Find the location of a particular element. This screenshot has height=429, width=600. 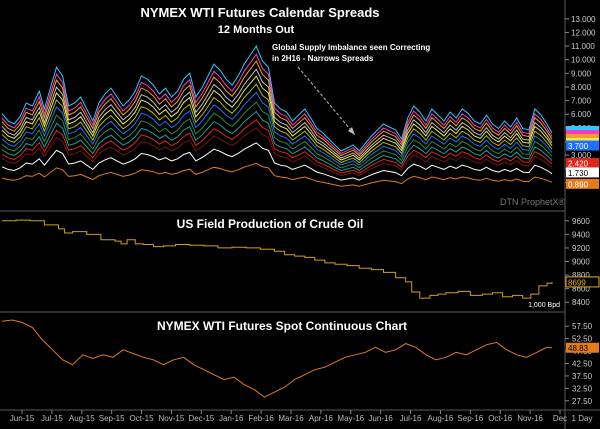

chart2-title: US Field Production of Crude Oil is located at coordinates (270, 224).